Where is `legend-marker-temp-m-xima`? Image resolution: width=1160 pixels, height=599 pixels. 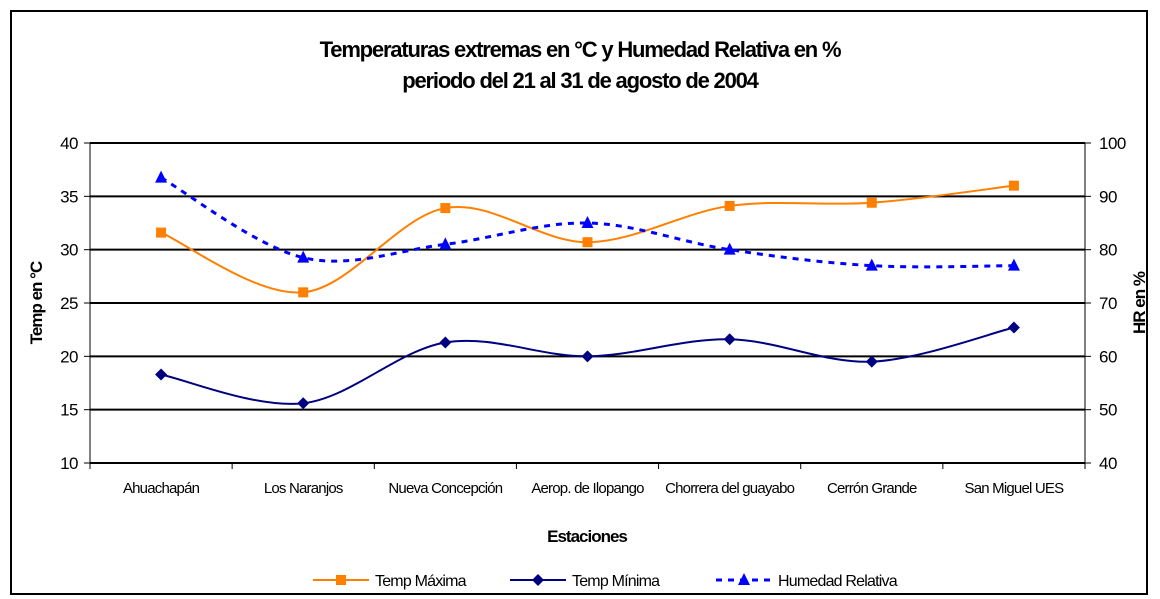
legend-marker-temp-m-xima is located at coordinates (341, 580).